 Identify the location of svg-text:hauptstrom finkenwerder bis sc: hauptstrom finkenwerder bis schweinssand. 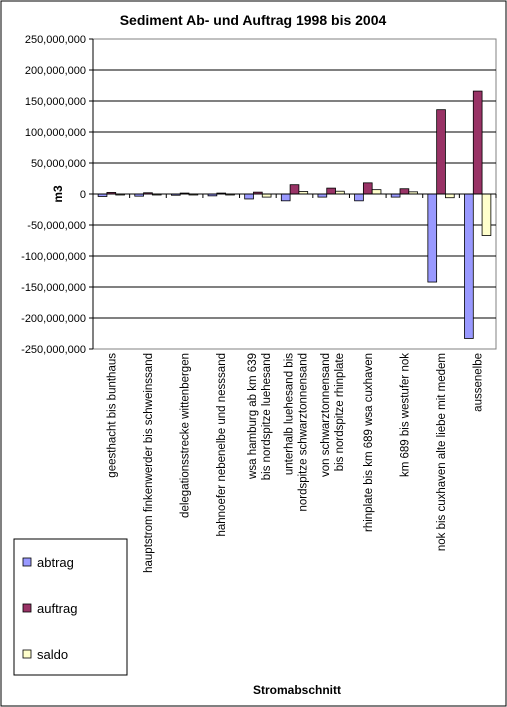
(149, 463).